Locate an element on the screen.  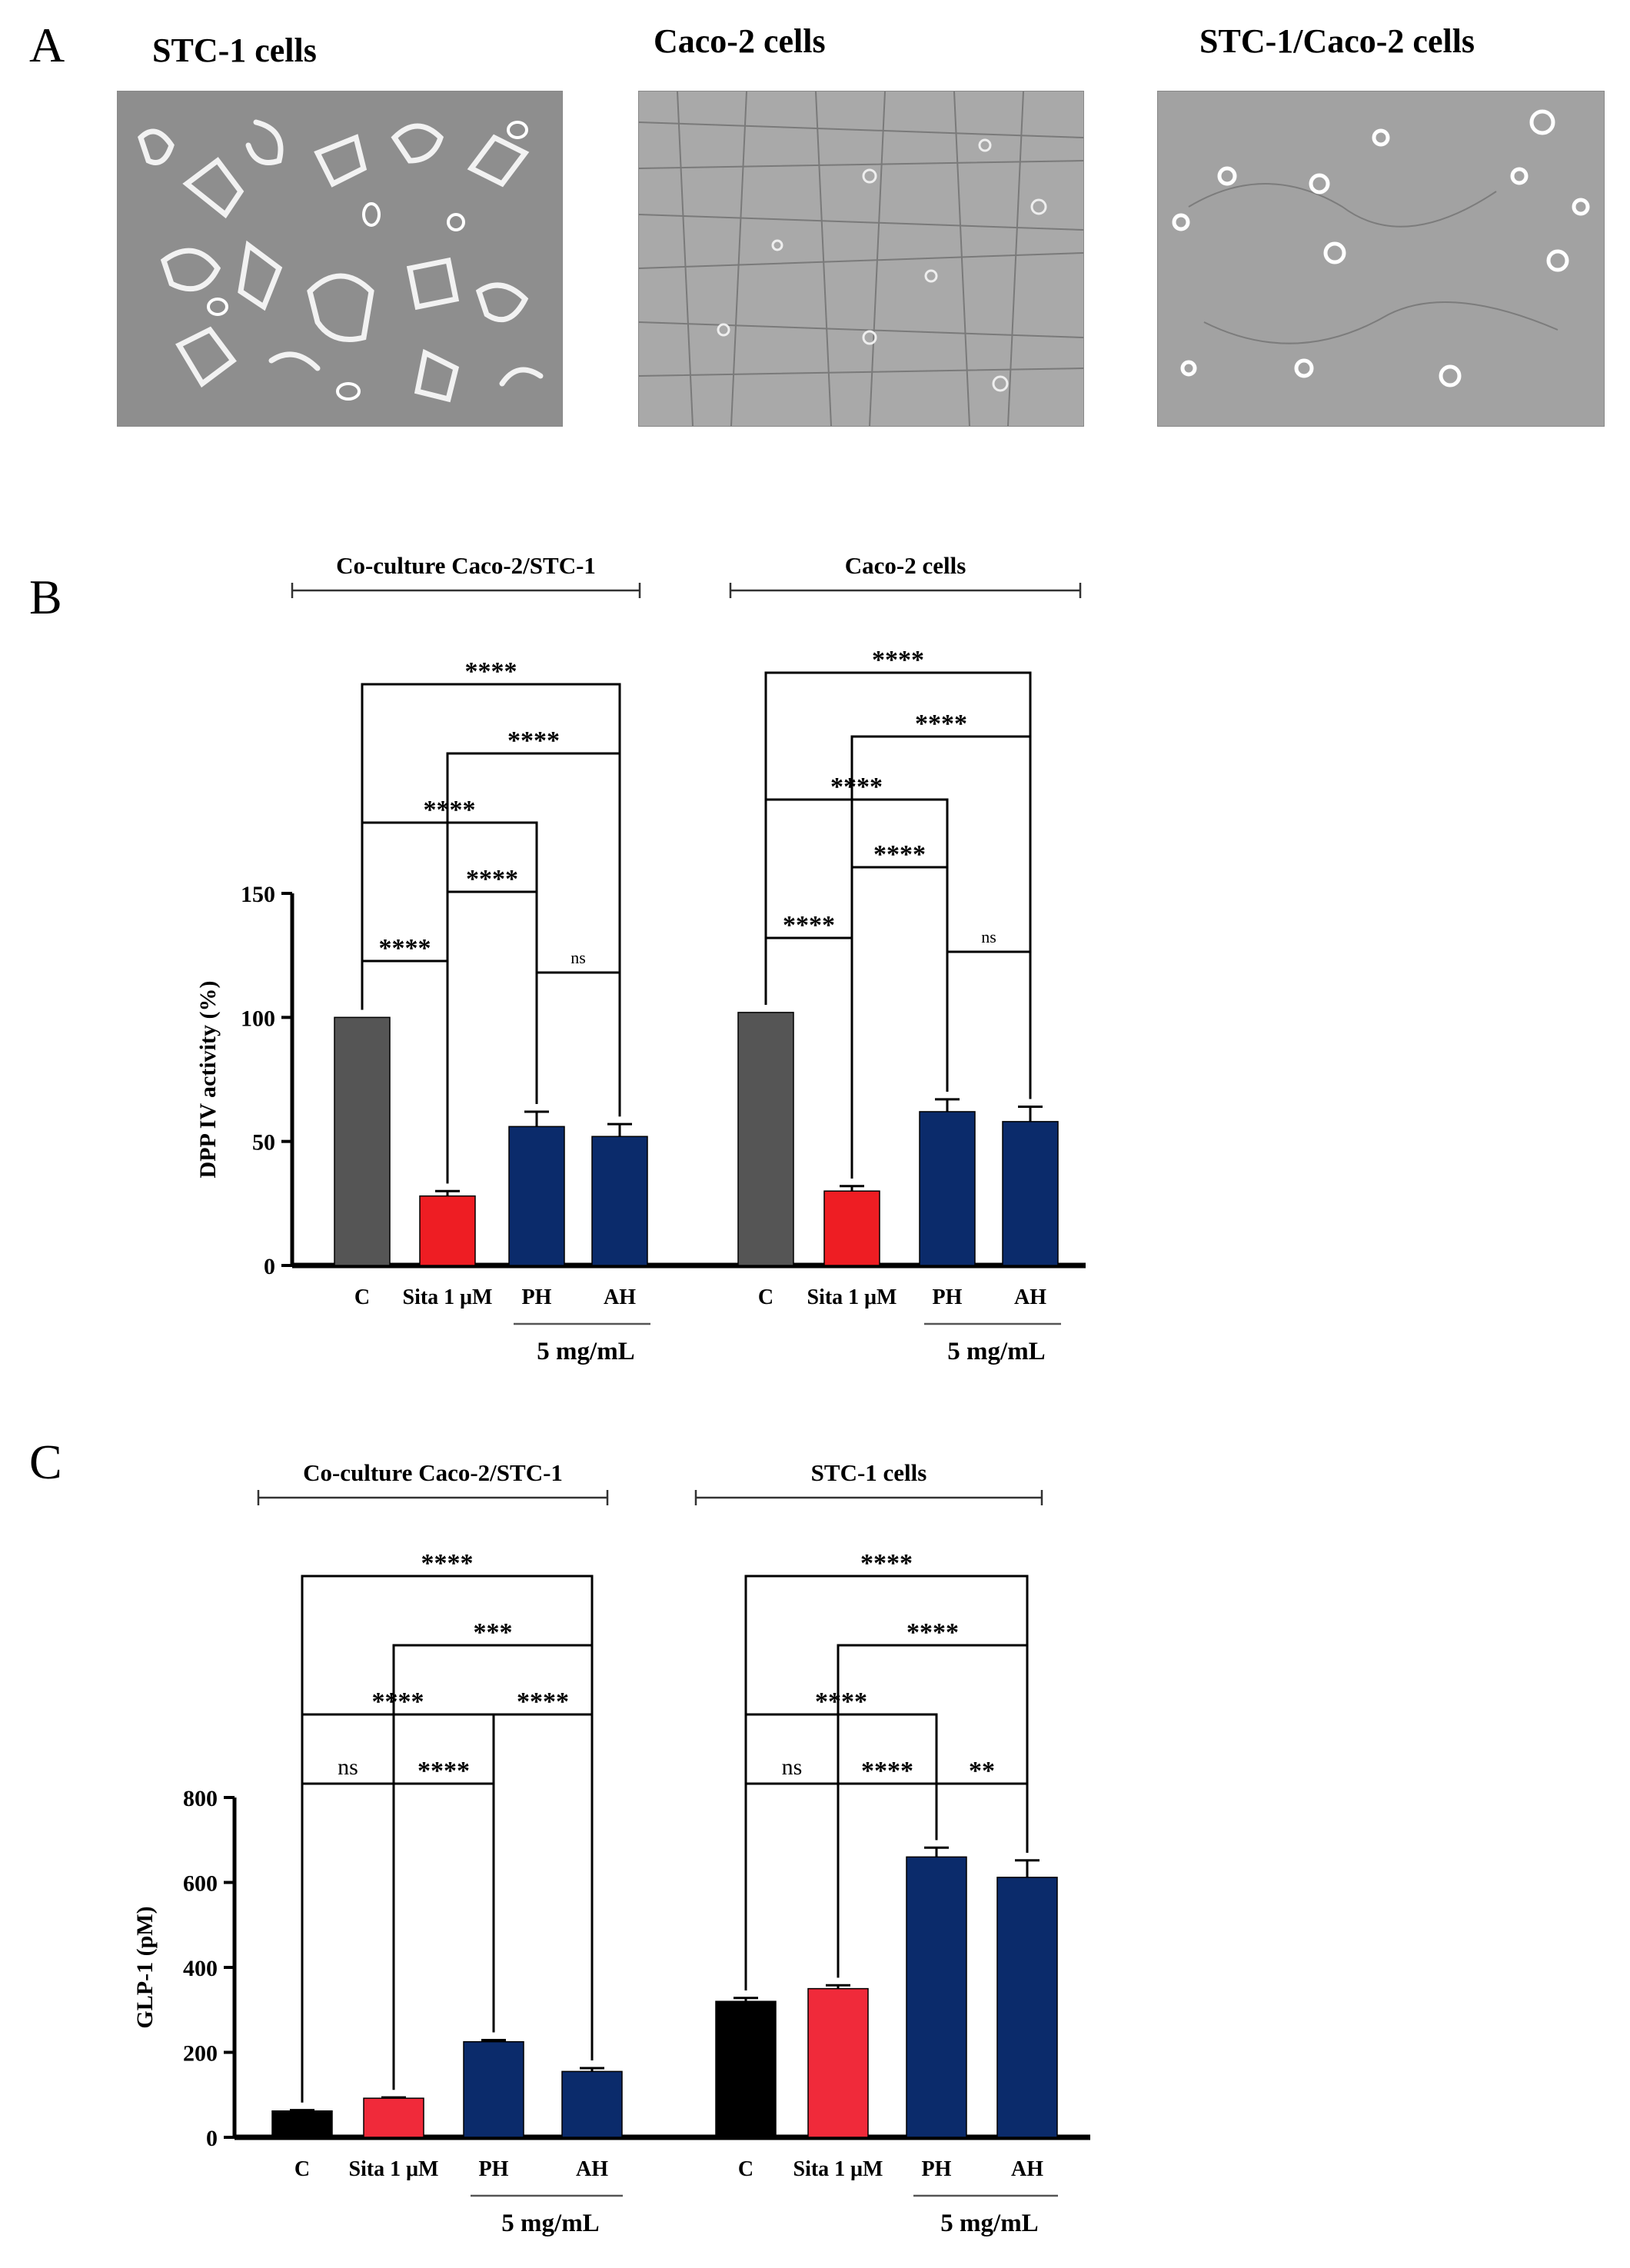
y-tick-label: 100 is located at coordinates (258, 1018).